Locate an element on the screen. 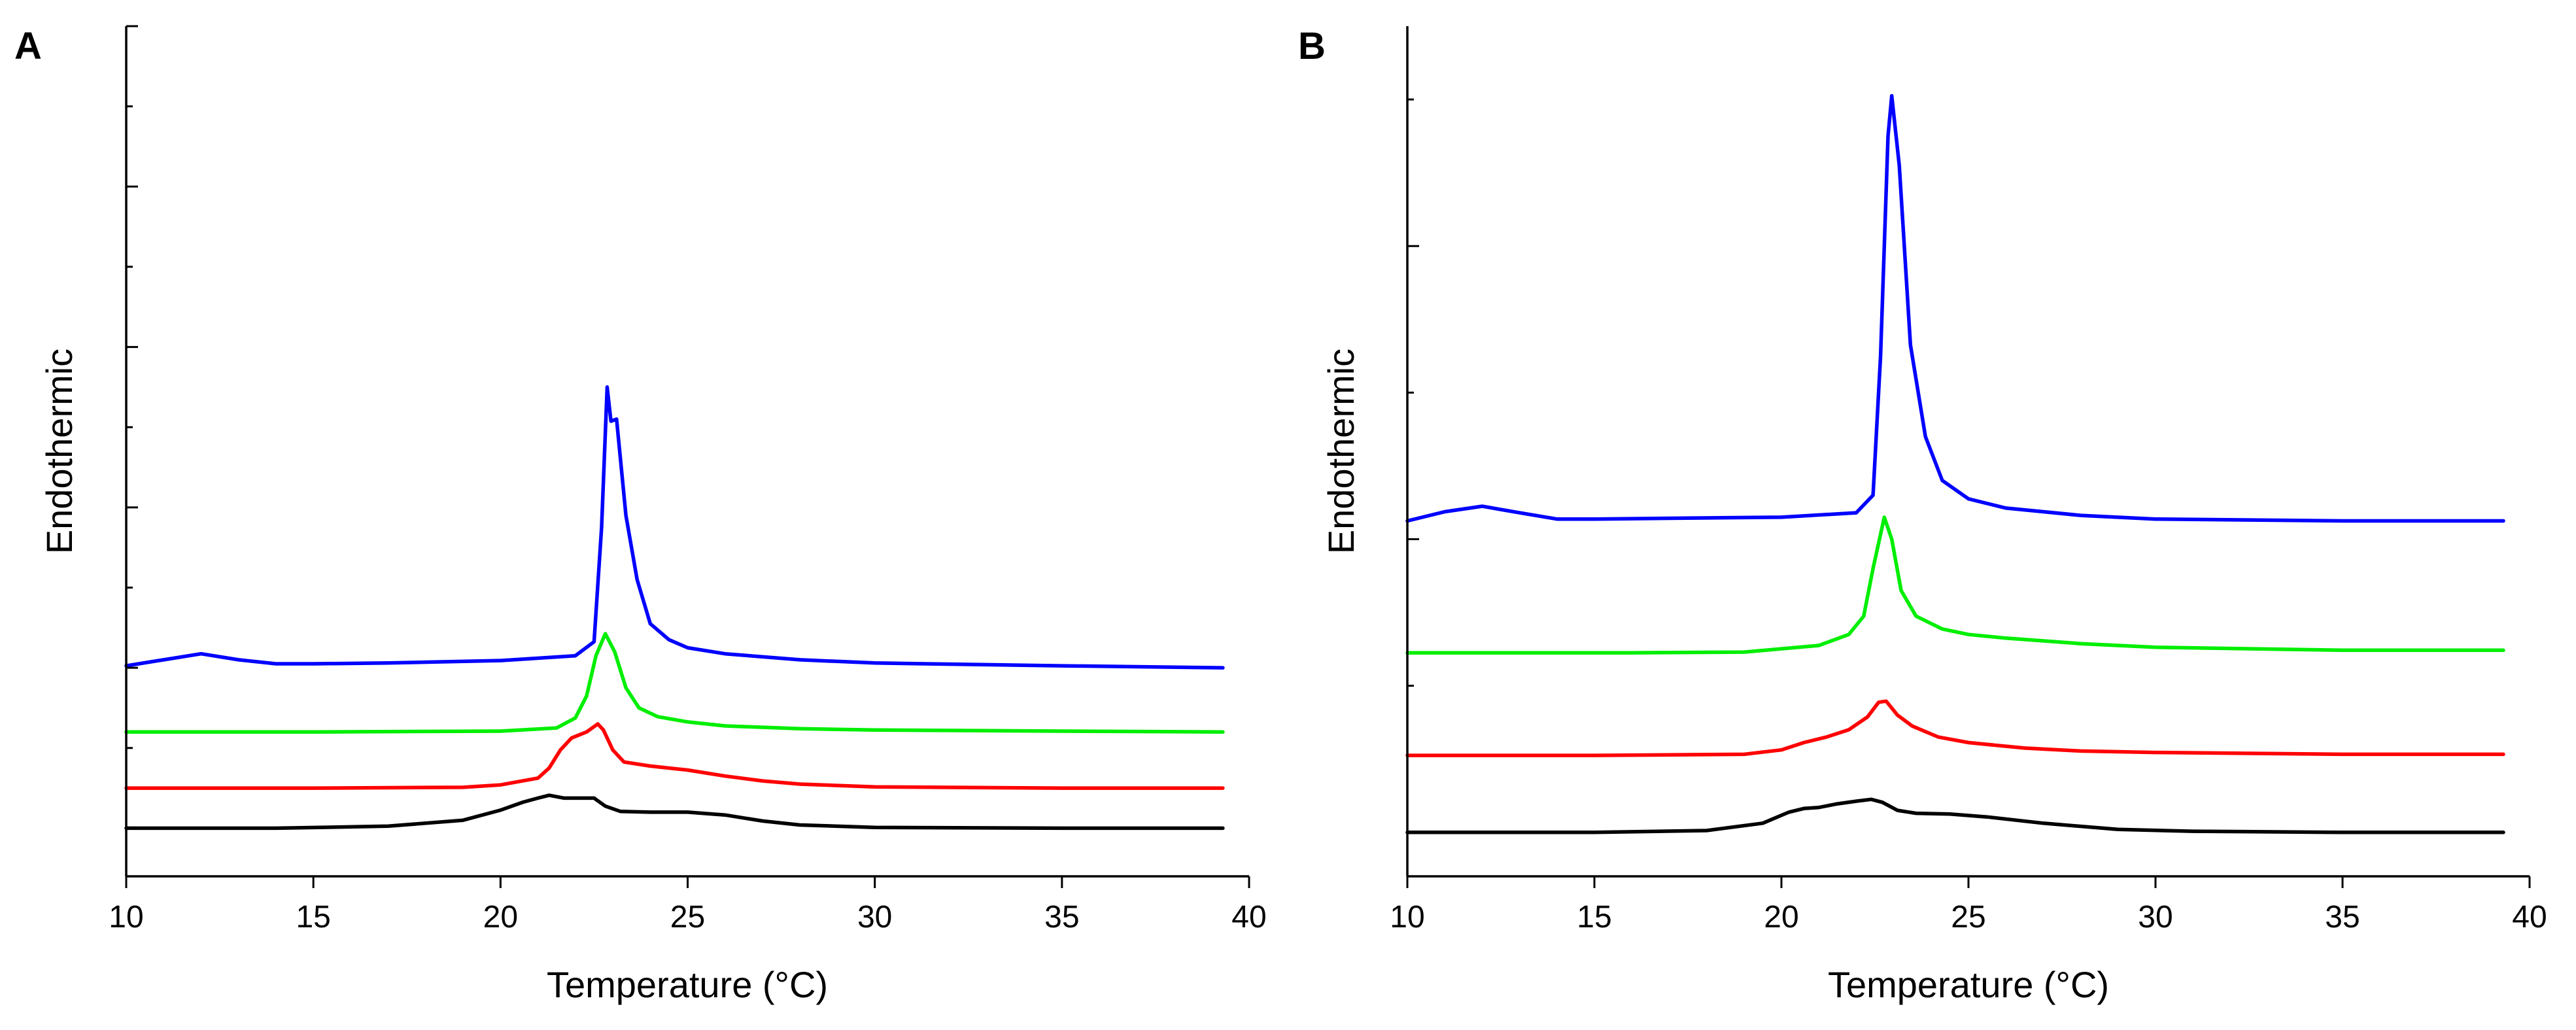  y-ticks-a is located at coordinates (132, 427).